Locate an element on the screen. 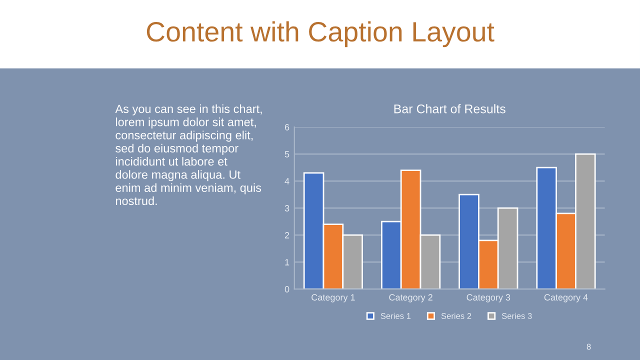  x-tick-label: Category 4 is located at coordinates (566, 298).